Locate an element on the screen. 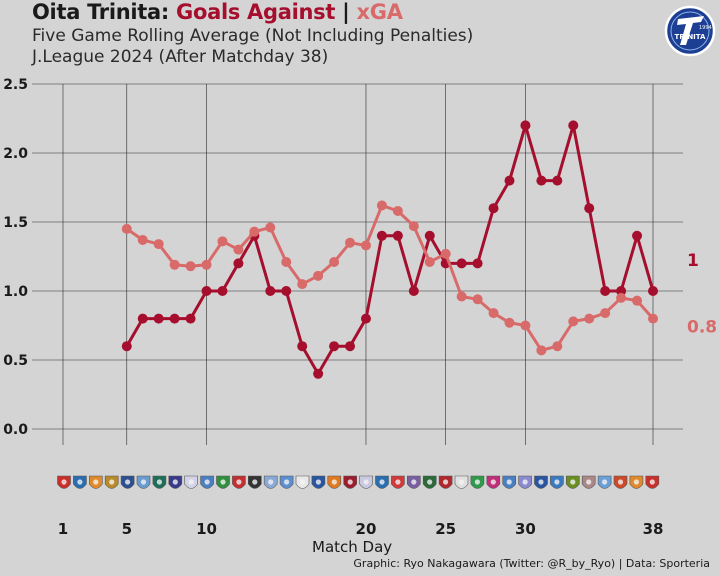  y-tick-label: 2.5 is located at coordinates (15, 85).